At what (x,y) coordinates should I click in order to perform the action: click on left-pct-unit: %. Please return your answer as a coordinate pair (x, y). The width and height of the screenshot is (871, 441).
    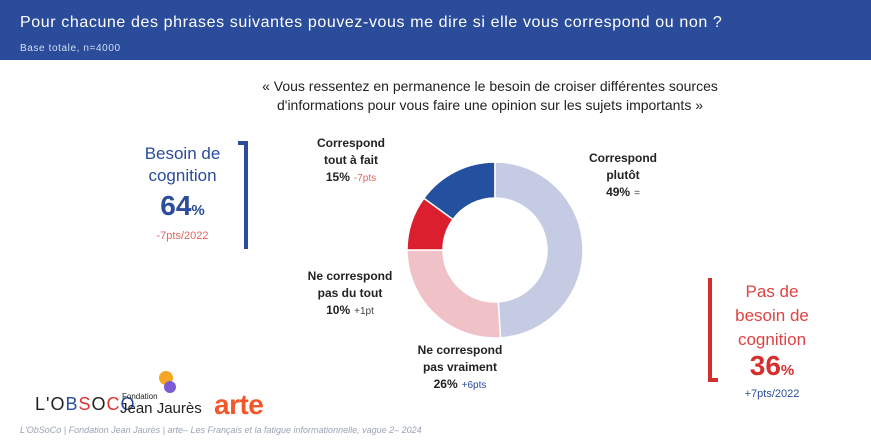
    Looking at the image, I should click on (198, 210).